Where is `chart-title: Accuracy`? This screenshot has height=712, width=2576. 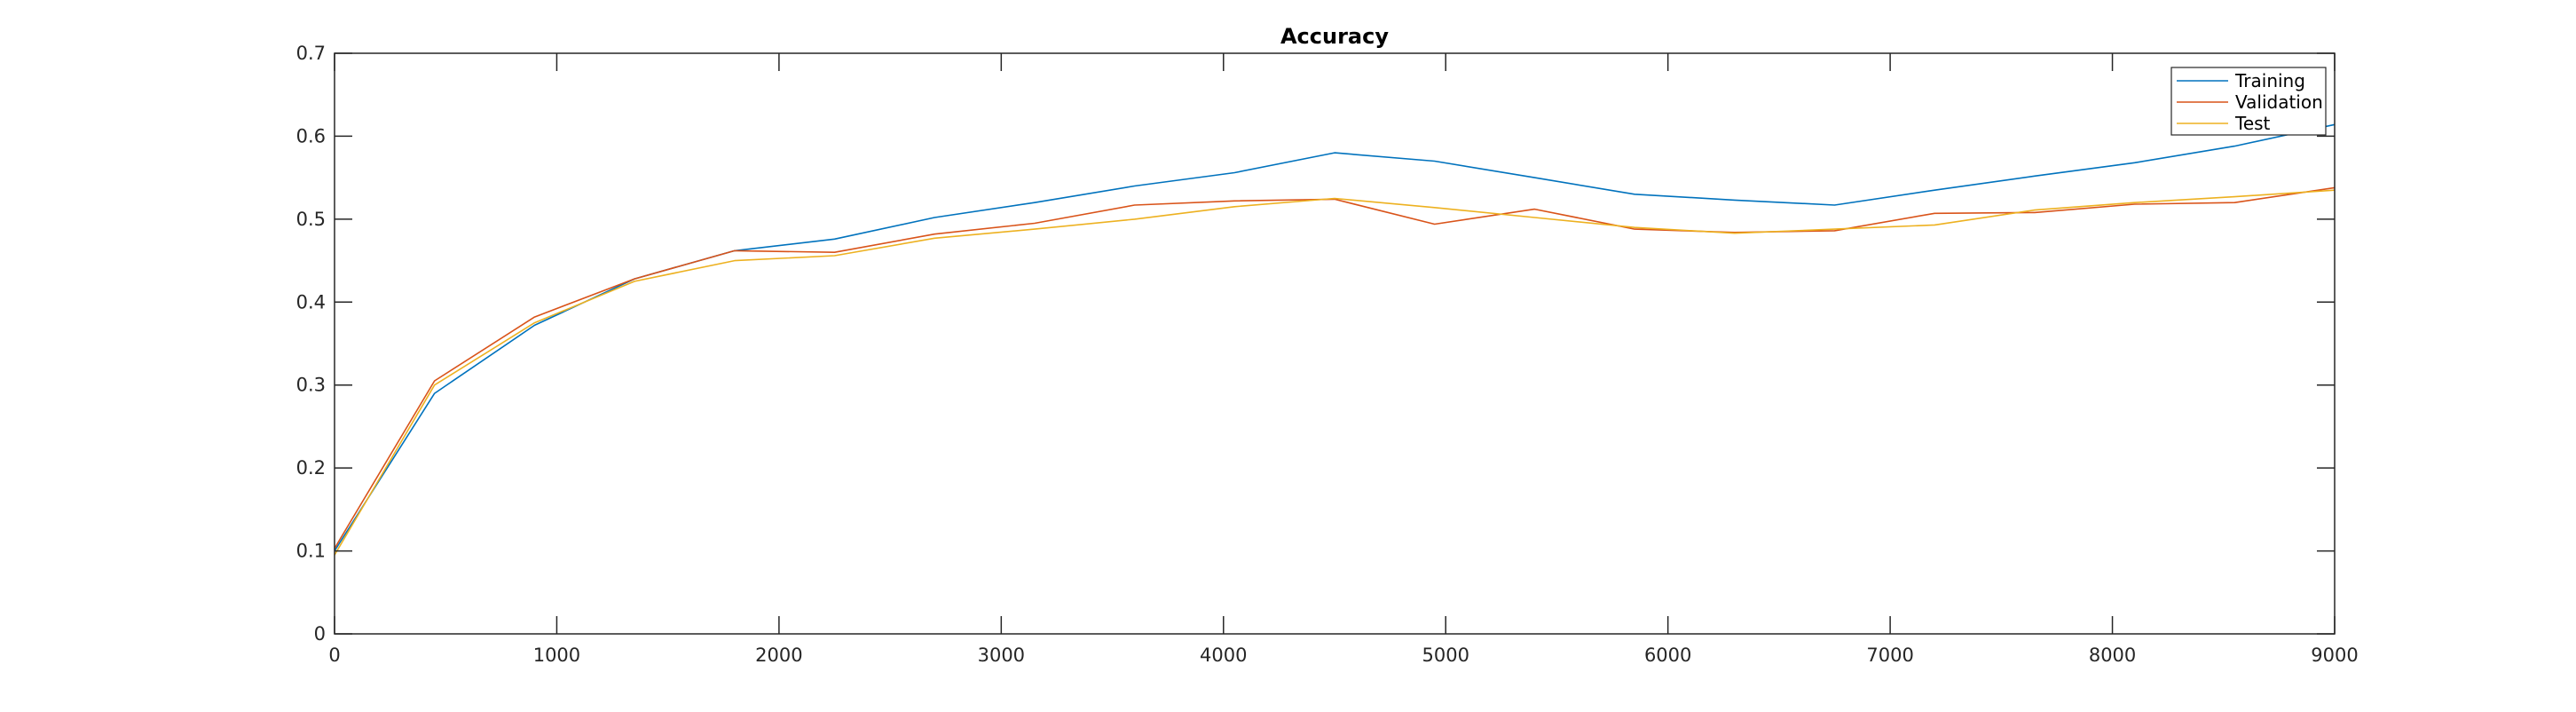
chart-title: Accuracy is located at coordinates (1335, 36).